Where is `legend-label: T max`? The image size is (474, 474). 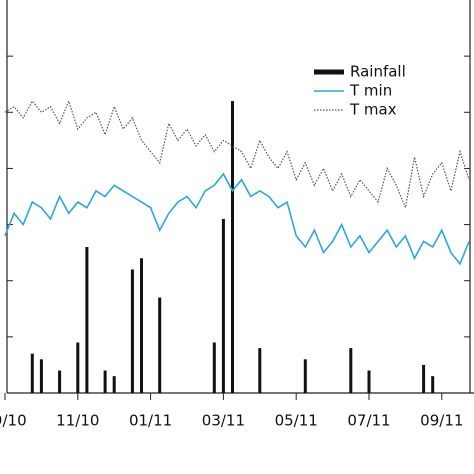 legend-label: T max is located at coordinates (373, 110).